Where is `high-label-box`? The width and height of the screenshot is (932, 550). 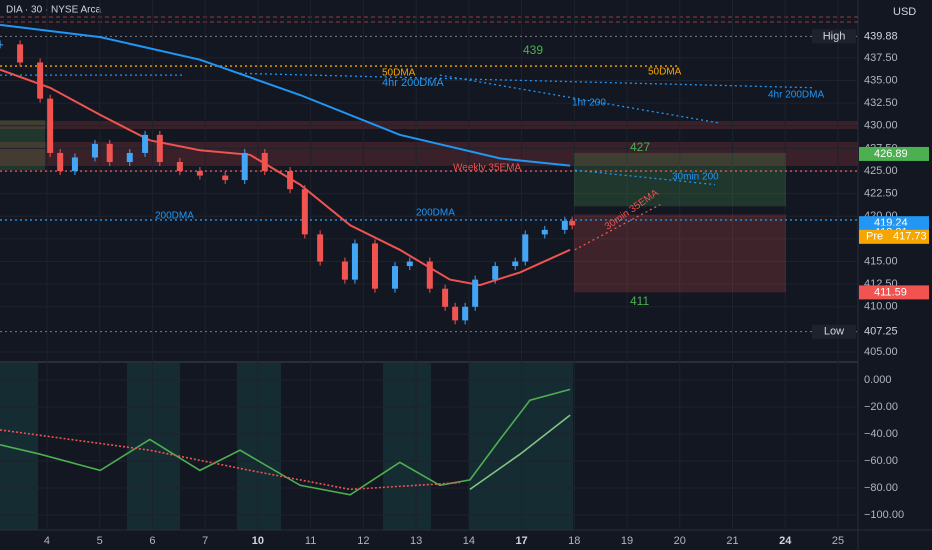 high-label-box is located at coordinates (834, 36).